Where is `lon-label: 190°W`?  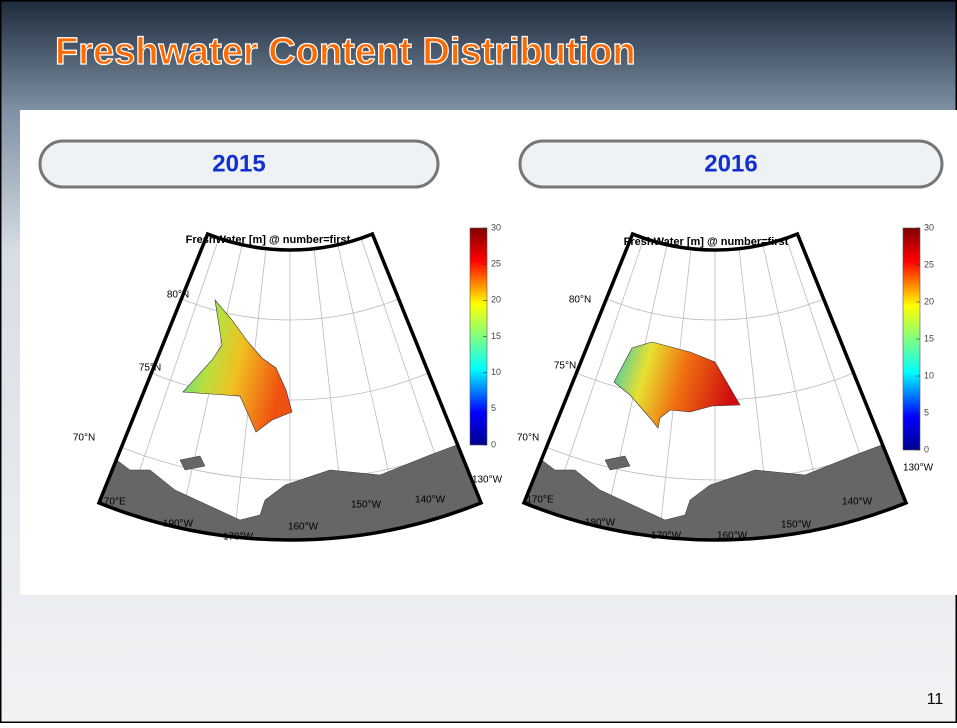
lon-label: 190°W is located at coordinates (178, 524).